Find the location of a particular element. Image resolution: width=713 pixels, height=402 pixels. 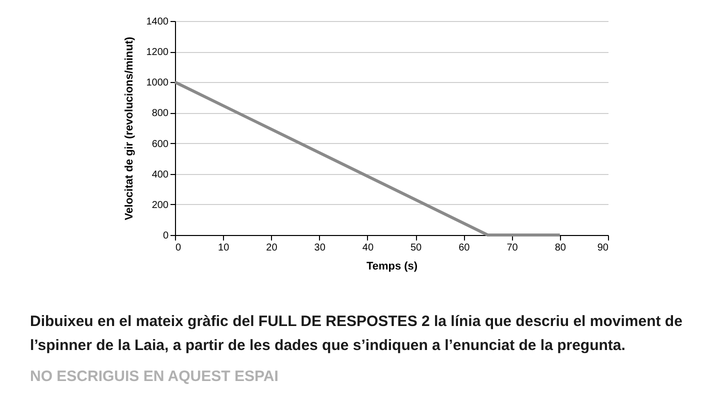

x-axis-title: Temps (s) is located at coordinates (392, 266).